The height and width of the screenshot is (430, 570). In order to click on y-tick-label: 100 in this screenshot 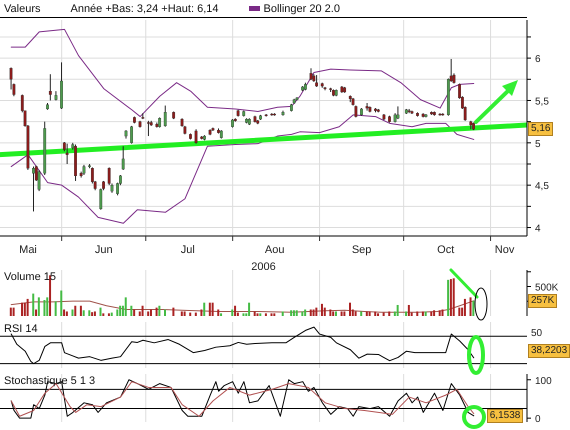, I will do `click(543, 381)`.